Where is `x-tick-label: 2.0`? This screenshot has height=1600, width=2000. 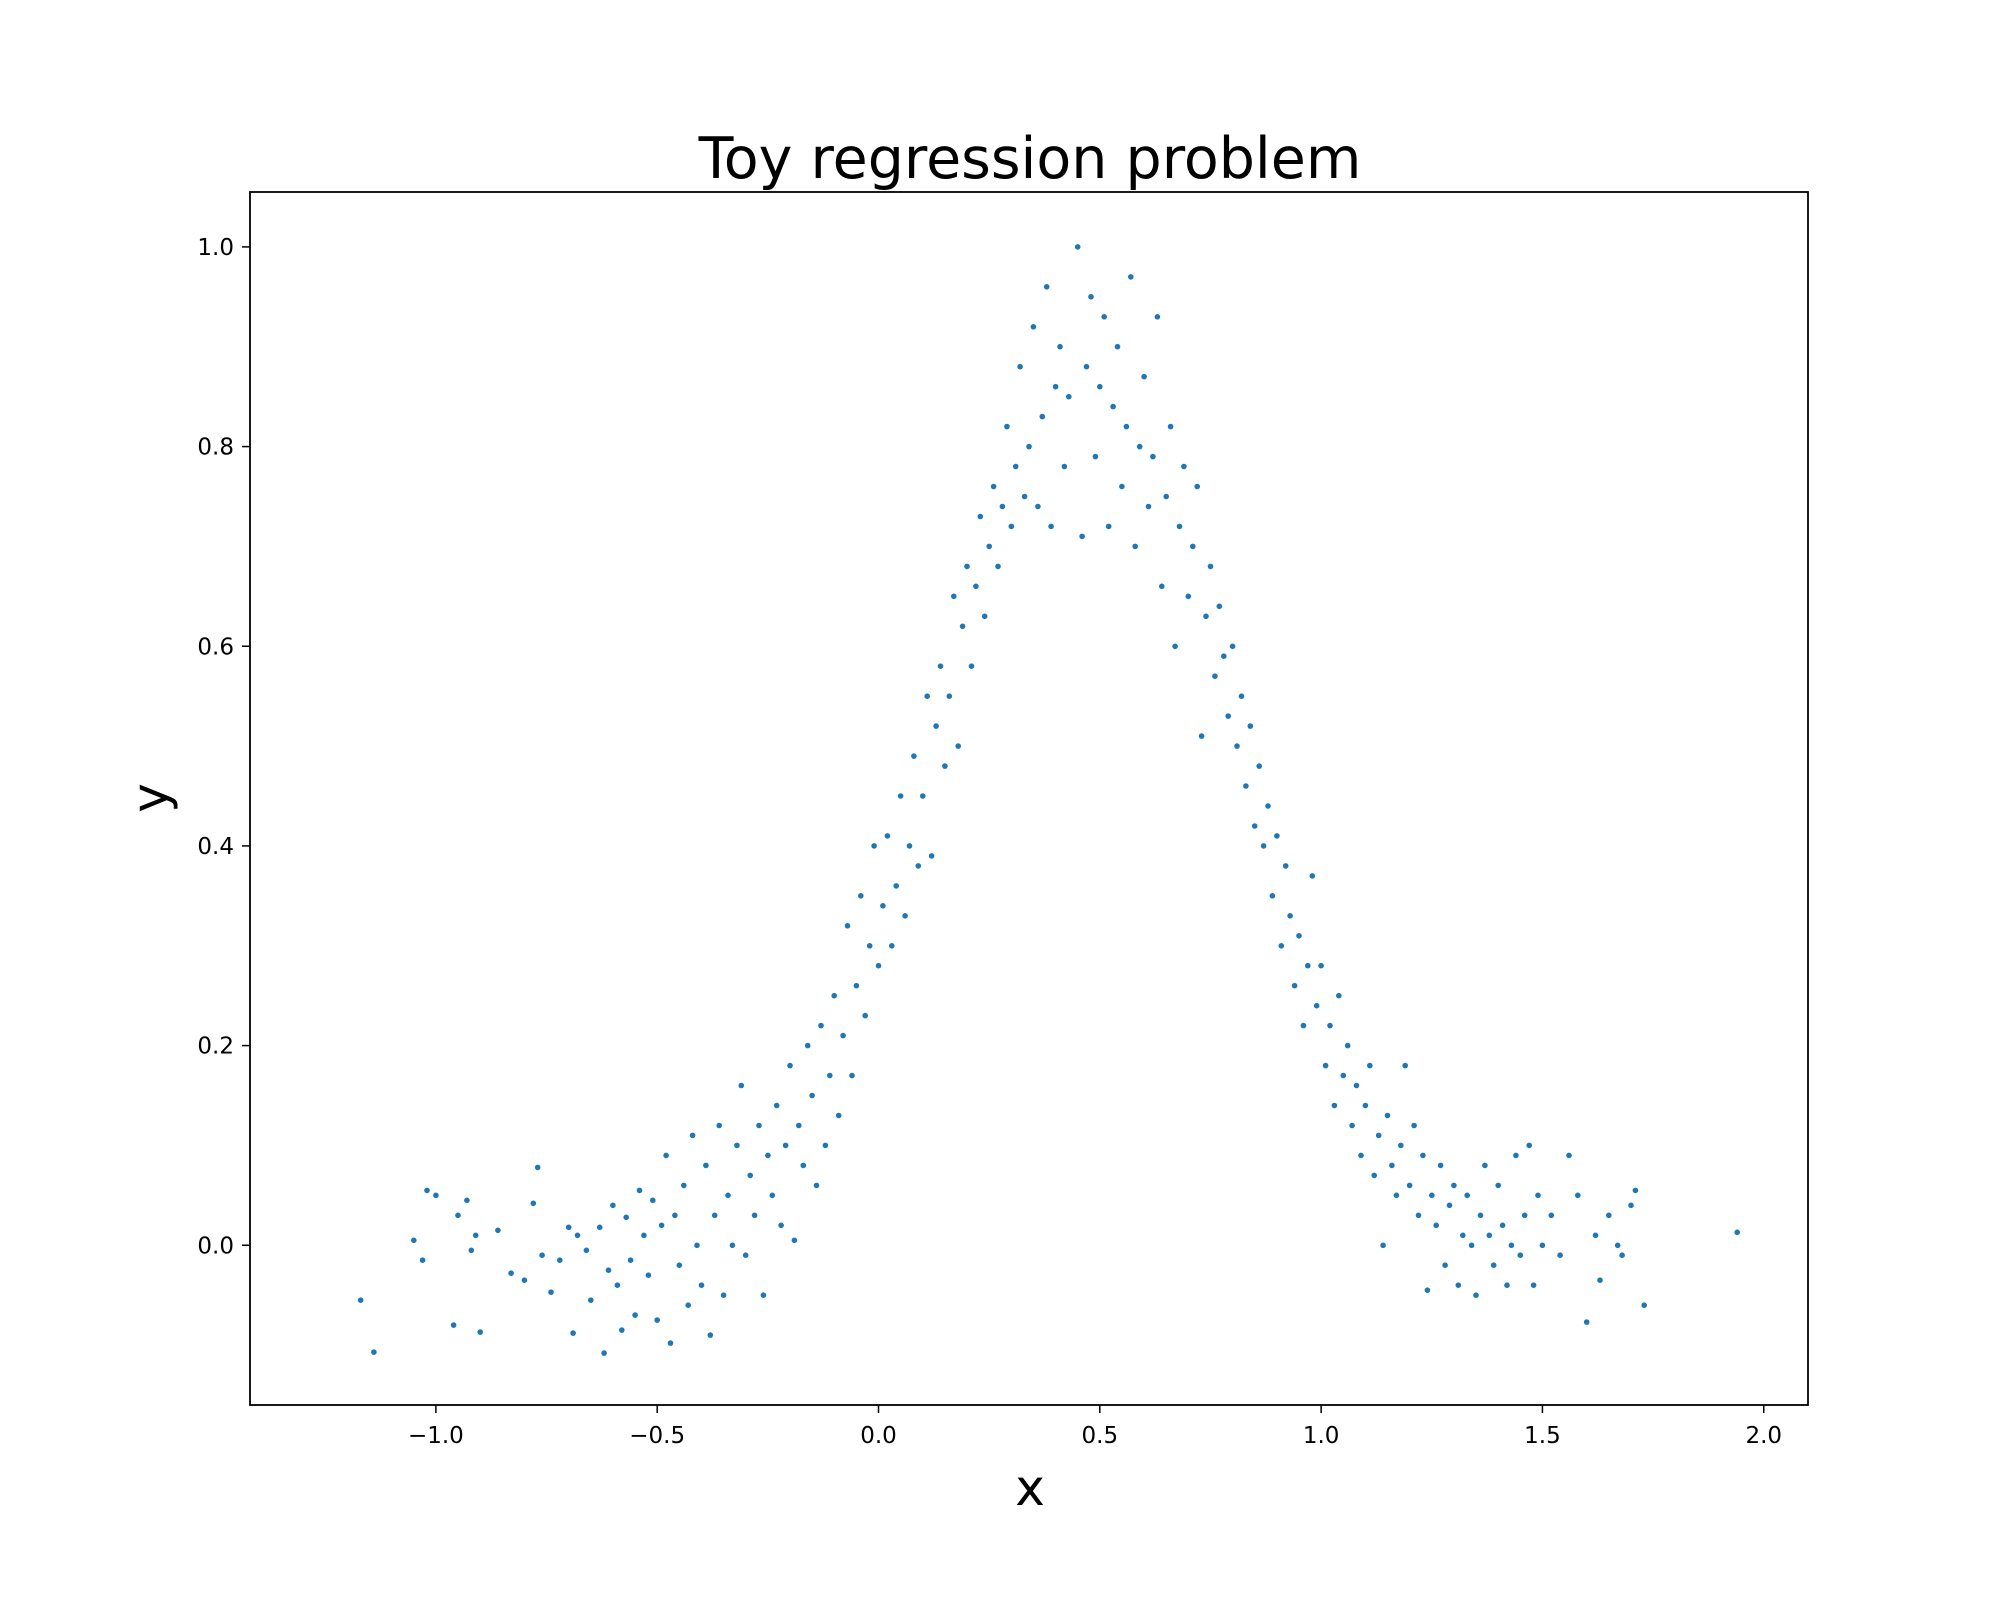 x-tick-label: 2.0 is located at coordinates (1763, 1436).